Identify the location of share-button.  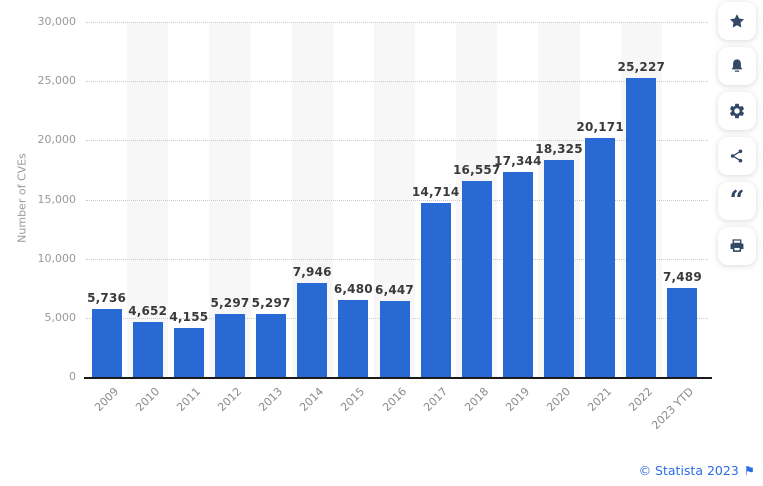
(737, 156).